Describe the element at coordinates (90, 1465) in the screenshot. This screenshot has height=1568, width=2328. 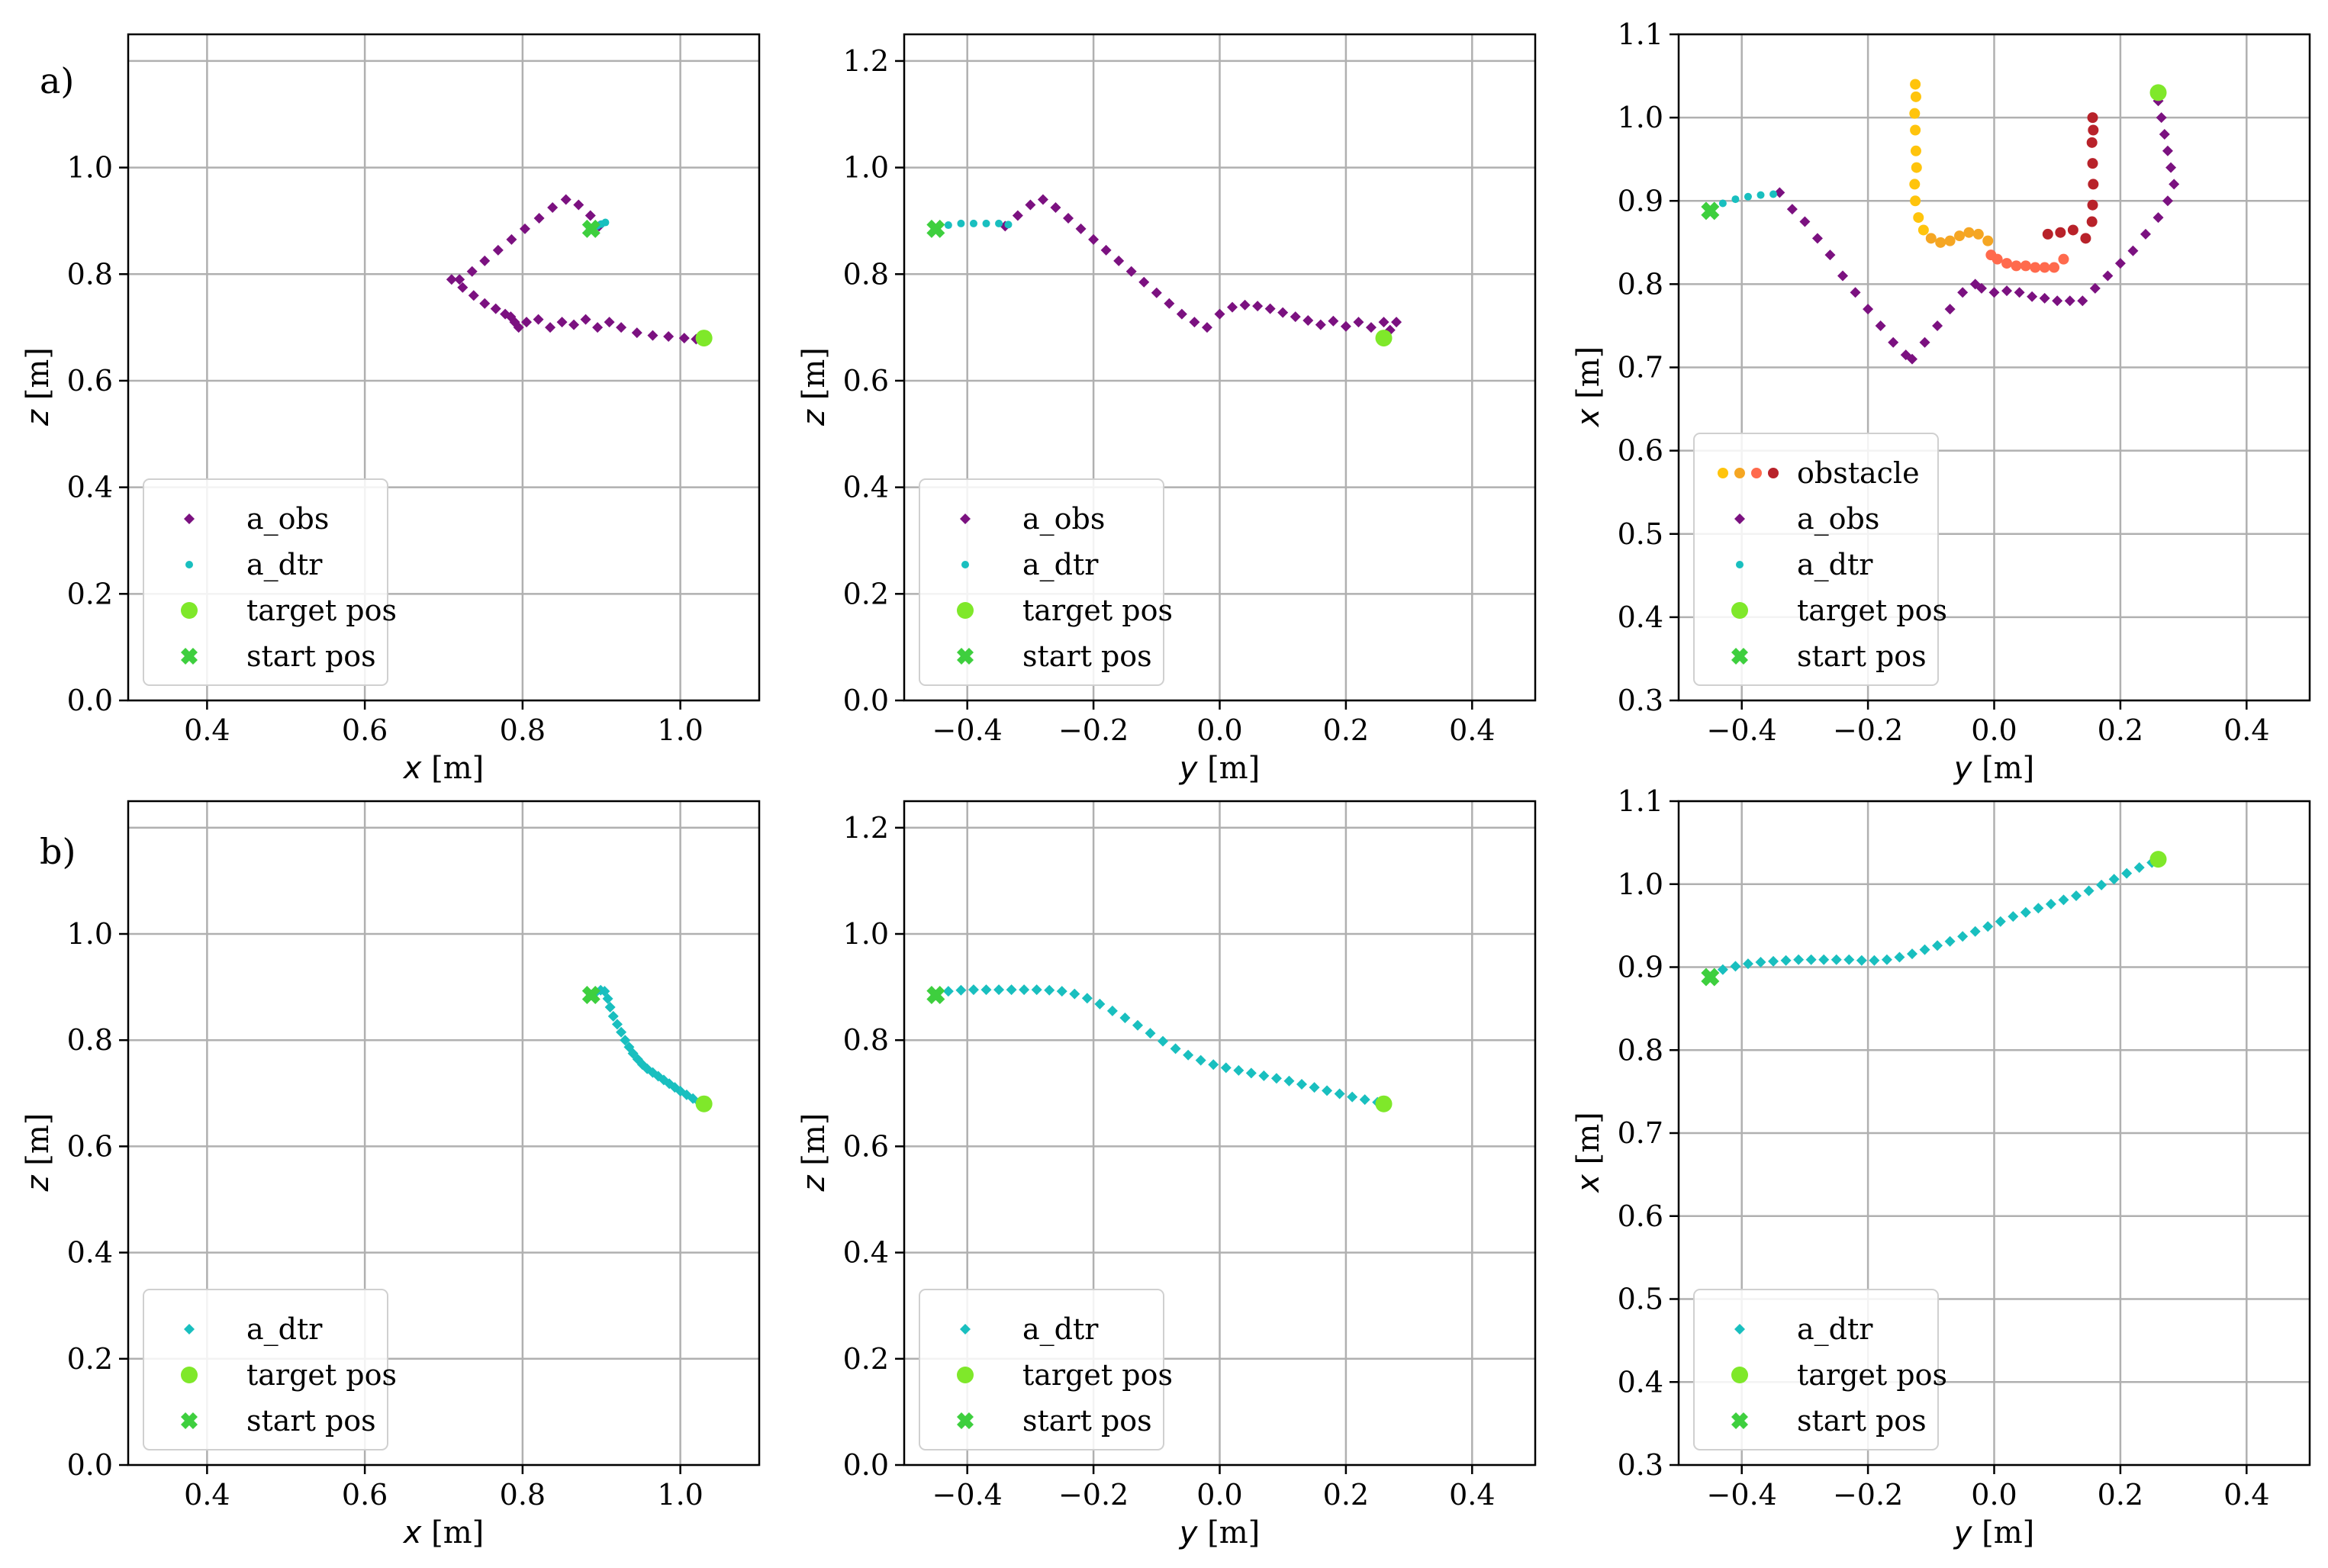
I see `y-tick-label: 0.0` at that location.